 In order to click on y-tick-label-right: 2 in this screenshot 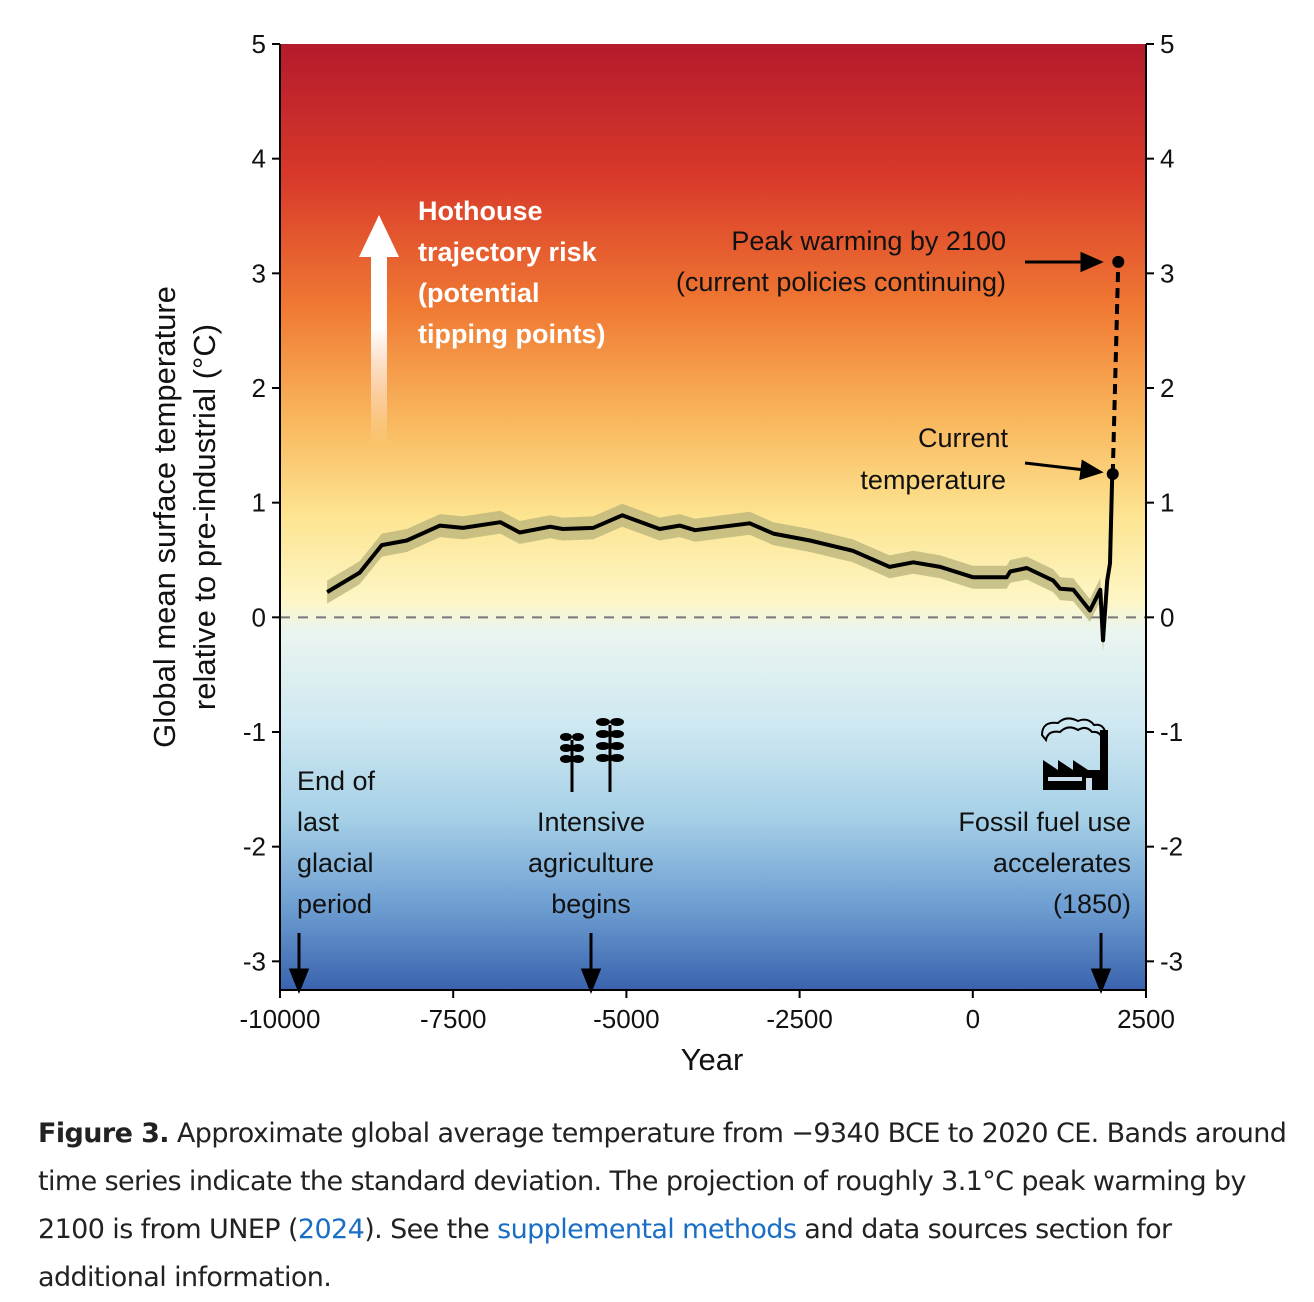, I will do `click(1167, 388)`.